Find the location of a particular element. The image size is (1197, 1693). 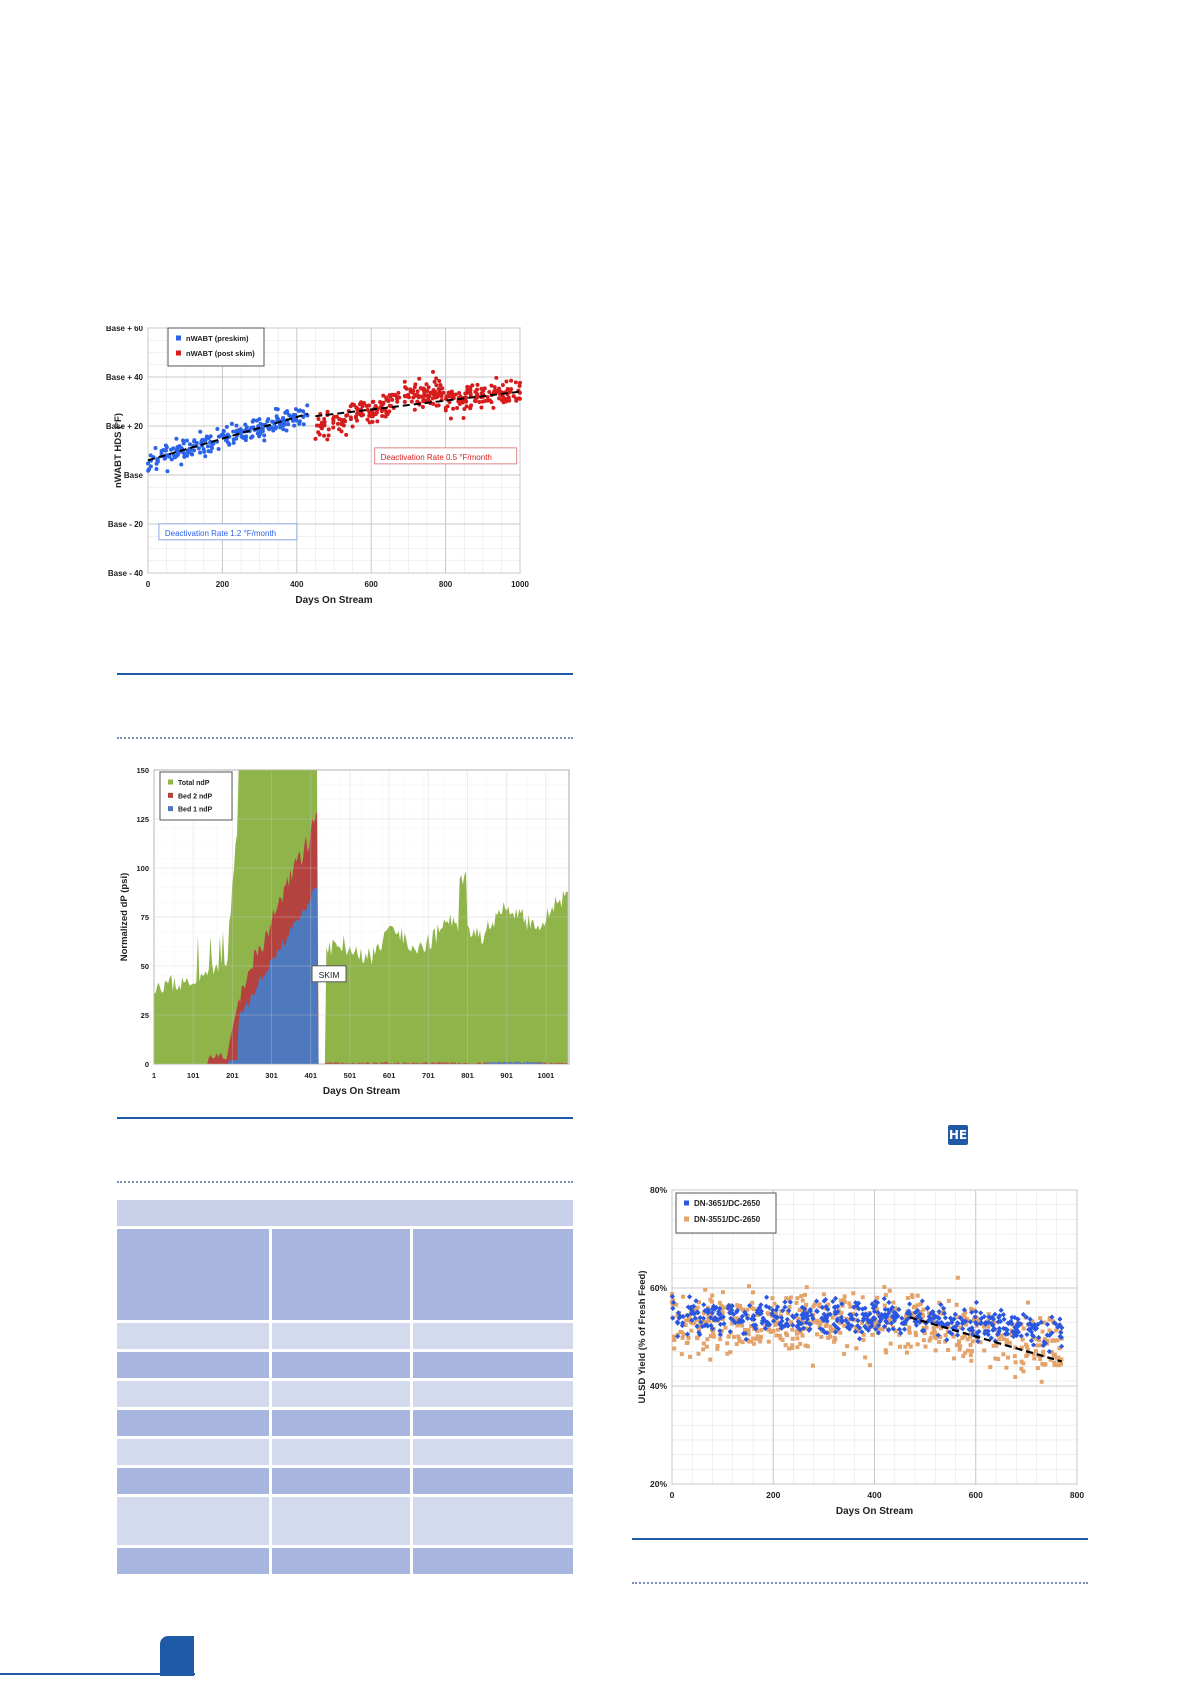

x-tick-label: 301 is located at coordinates (271, 1075).